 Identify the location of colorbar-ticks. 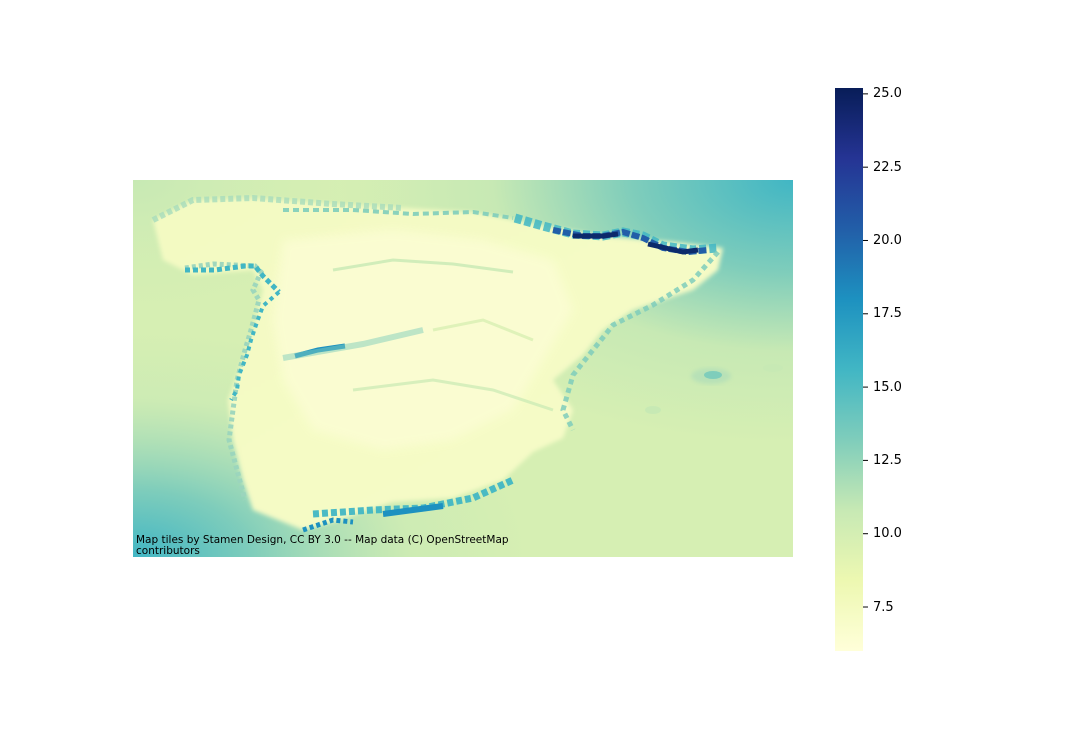
(865, 350).